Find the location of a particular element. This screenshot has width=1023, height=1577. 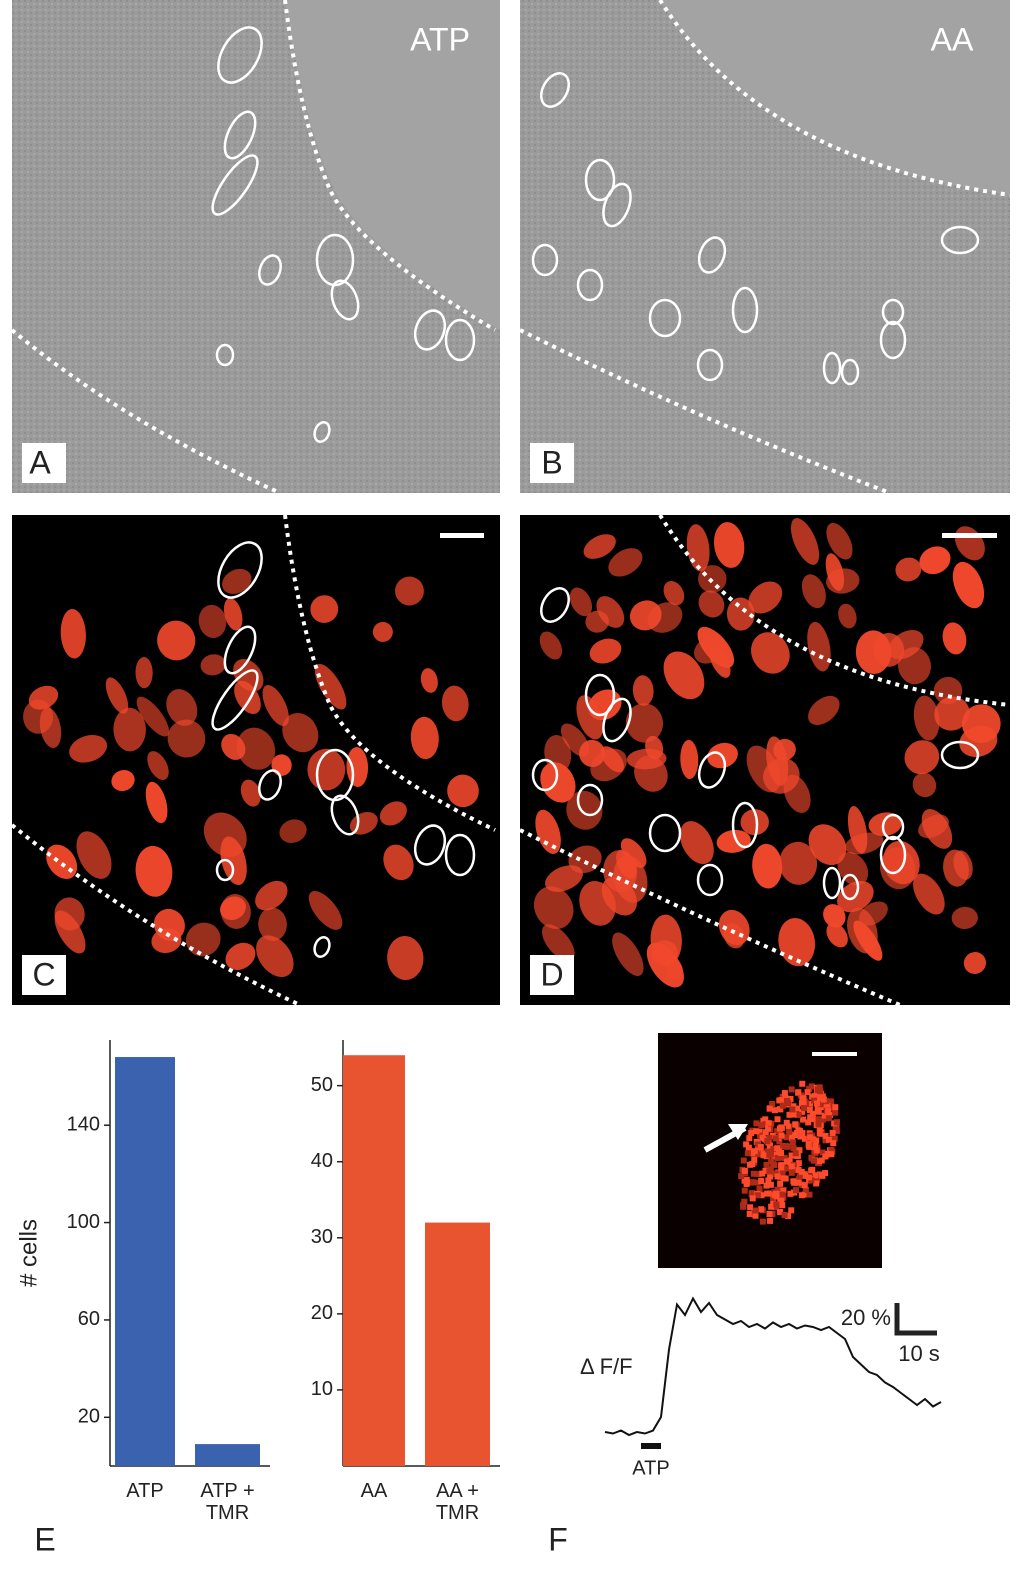

panel-letter: D is located at coordinates (551, 974).